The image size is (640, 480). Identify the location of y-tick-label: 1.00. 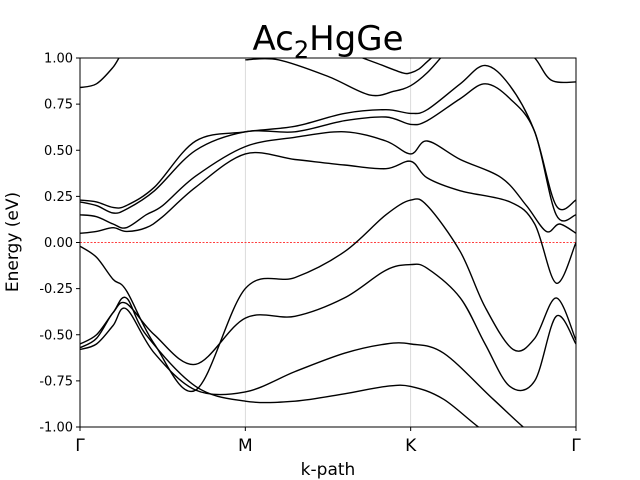
(58, 59).